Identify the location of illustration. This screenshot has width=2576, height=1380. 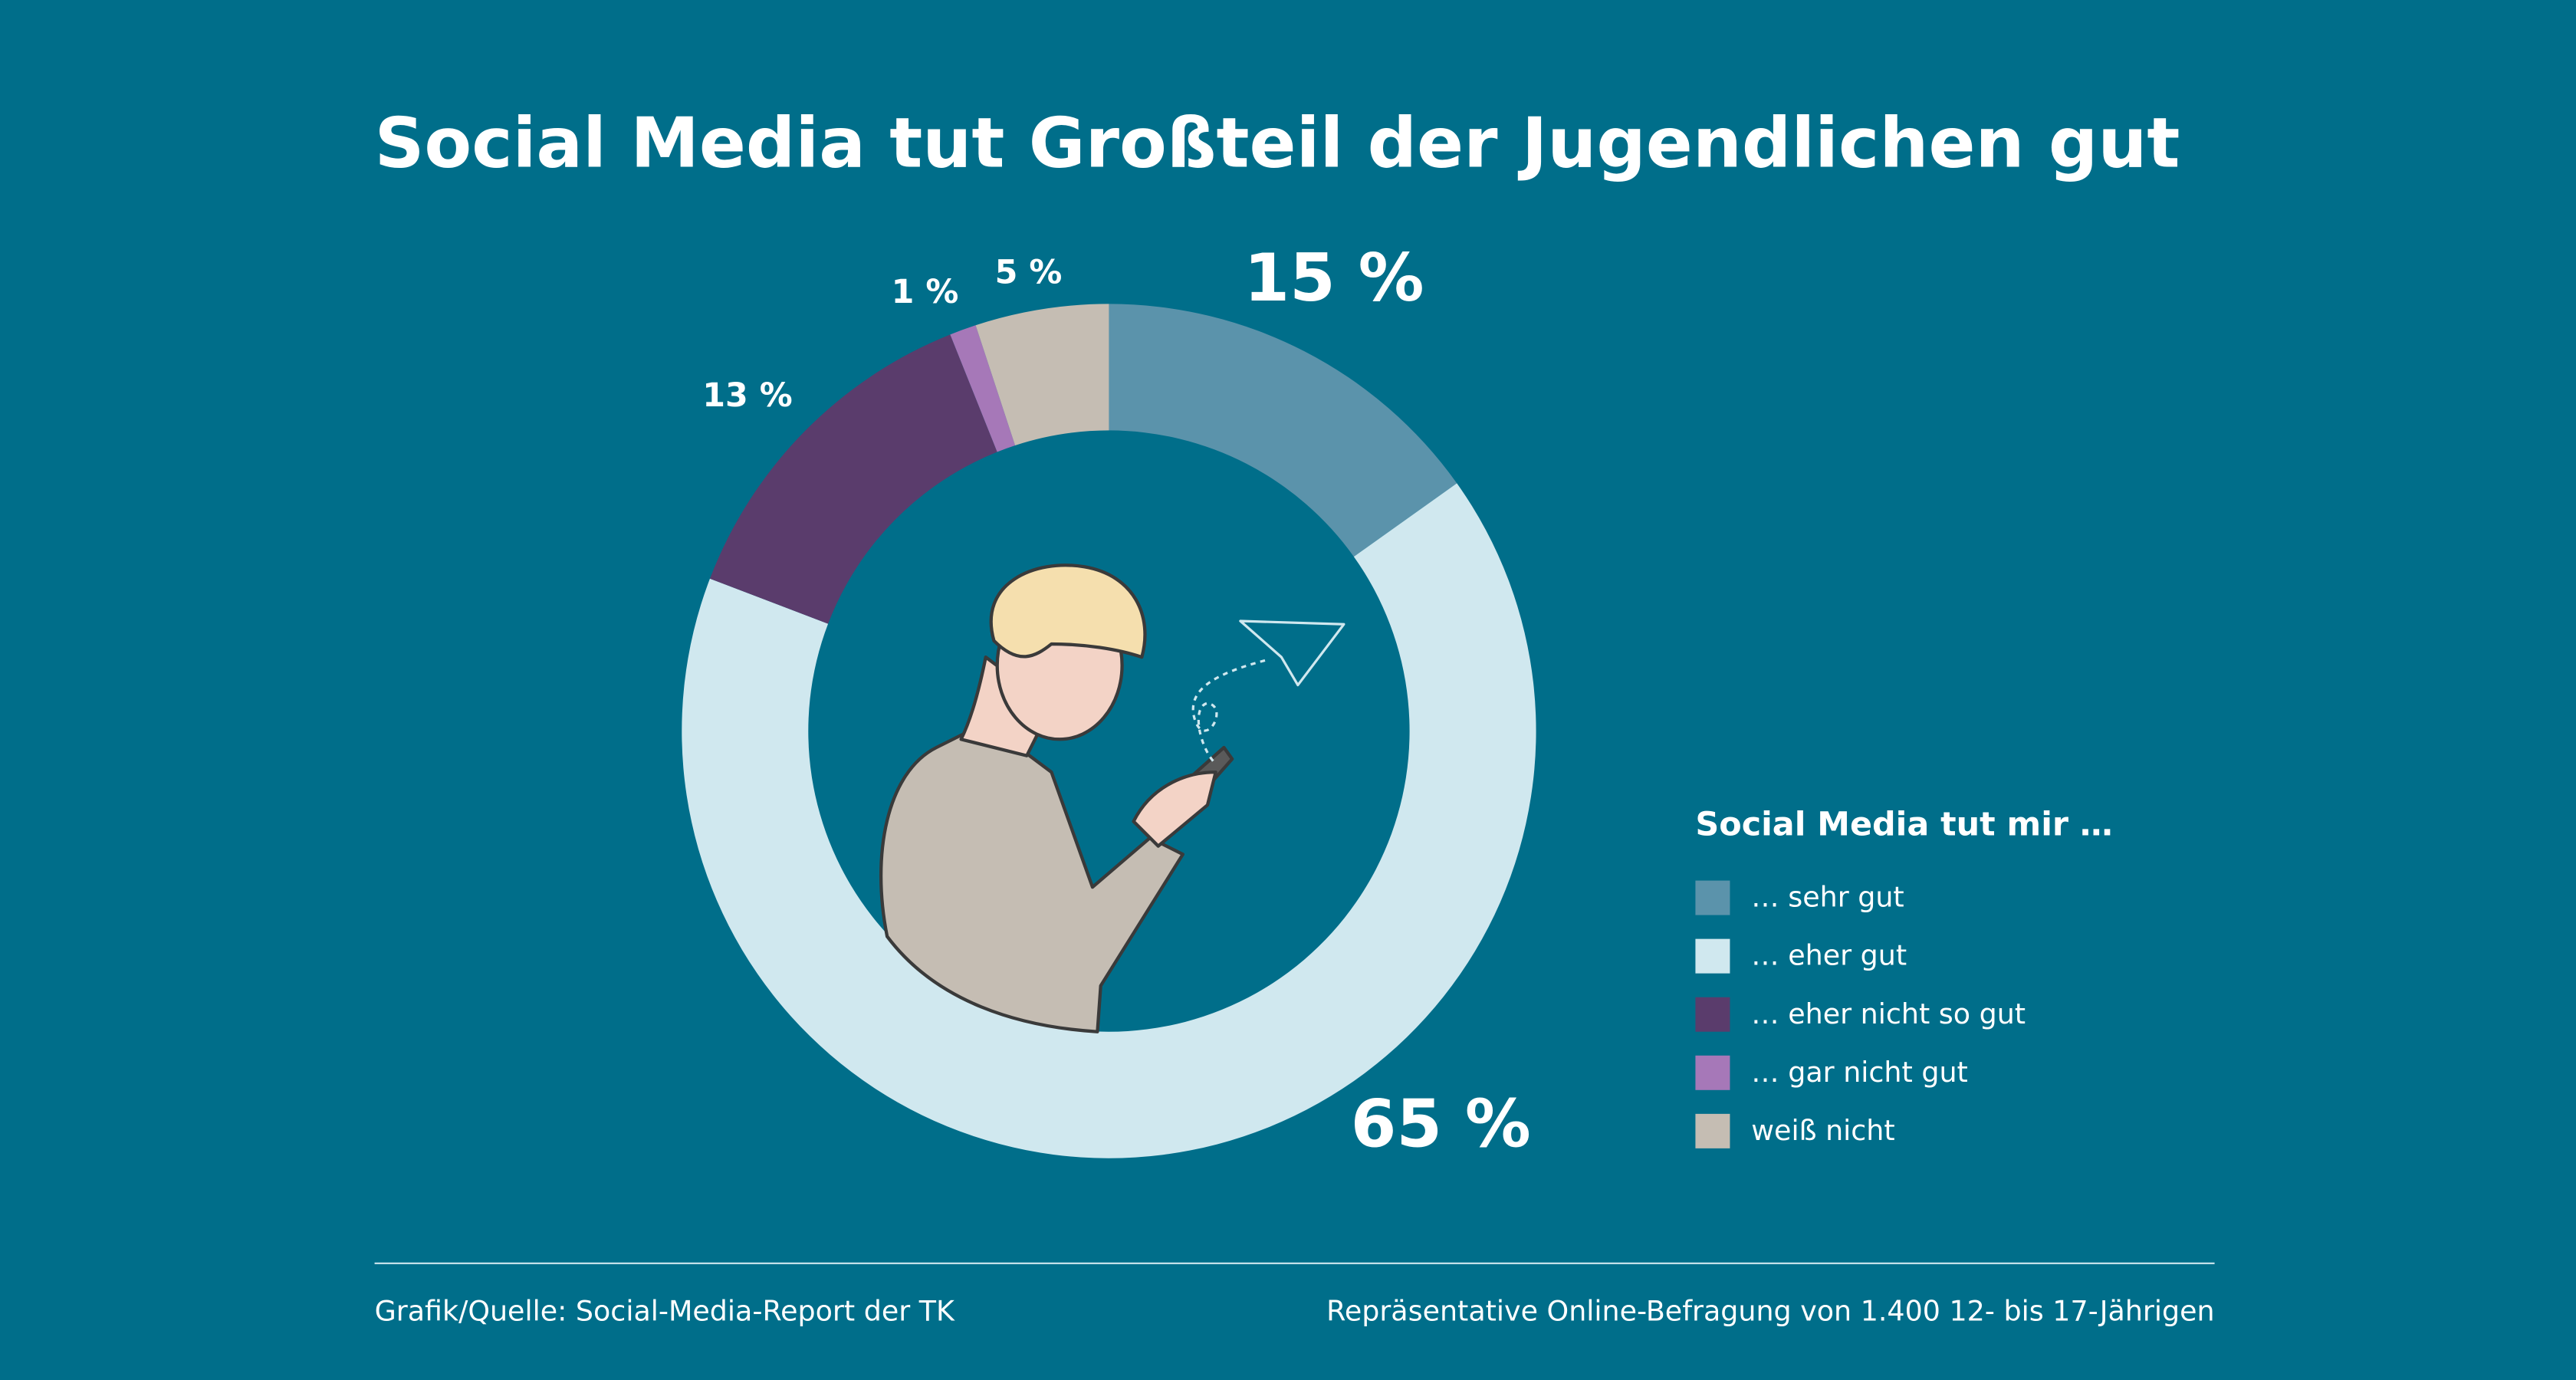
(1113, 798).